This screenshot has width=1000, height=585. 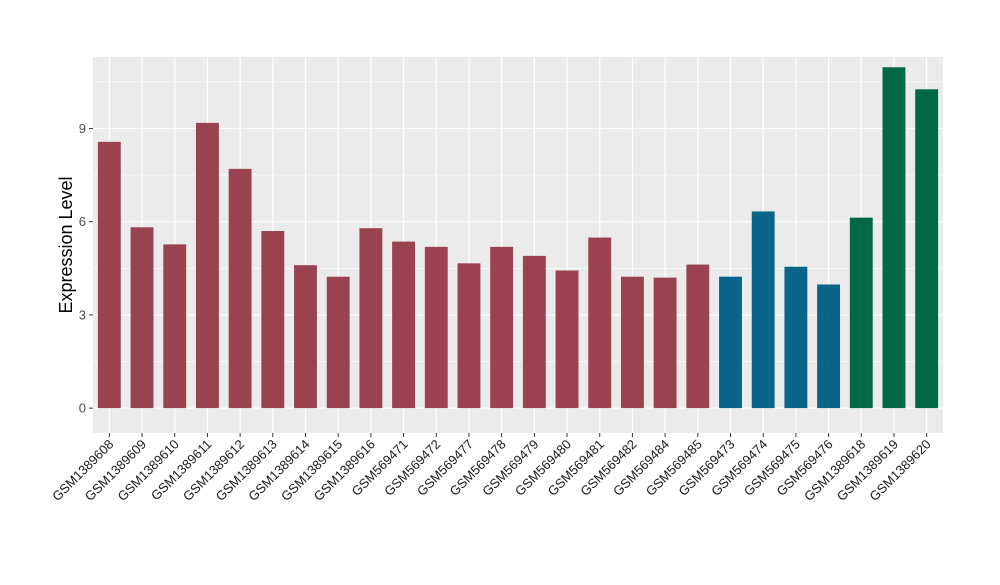 I want to click on y-axis: 0 3 6 9, so click(x=86, y=268).